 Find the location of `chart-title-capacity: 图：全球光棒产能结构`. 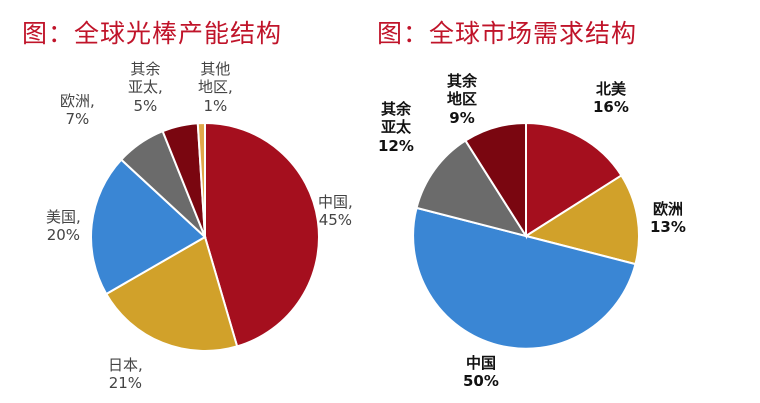

chart-title-capacity: 图：全球光棒产能结构 is located at coordinates (152, 33).